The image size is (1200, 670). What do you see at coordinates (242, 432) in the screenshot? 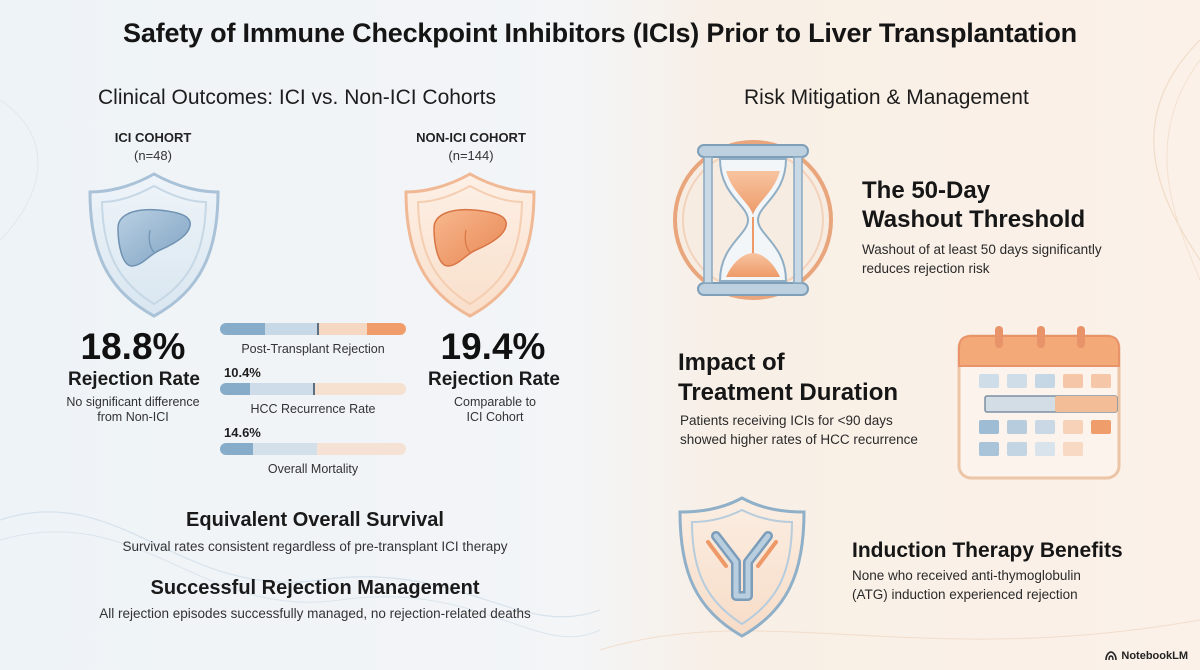
I see `overall-mortality-value: 14.6%` at bounding box center [242, 432].